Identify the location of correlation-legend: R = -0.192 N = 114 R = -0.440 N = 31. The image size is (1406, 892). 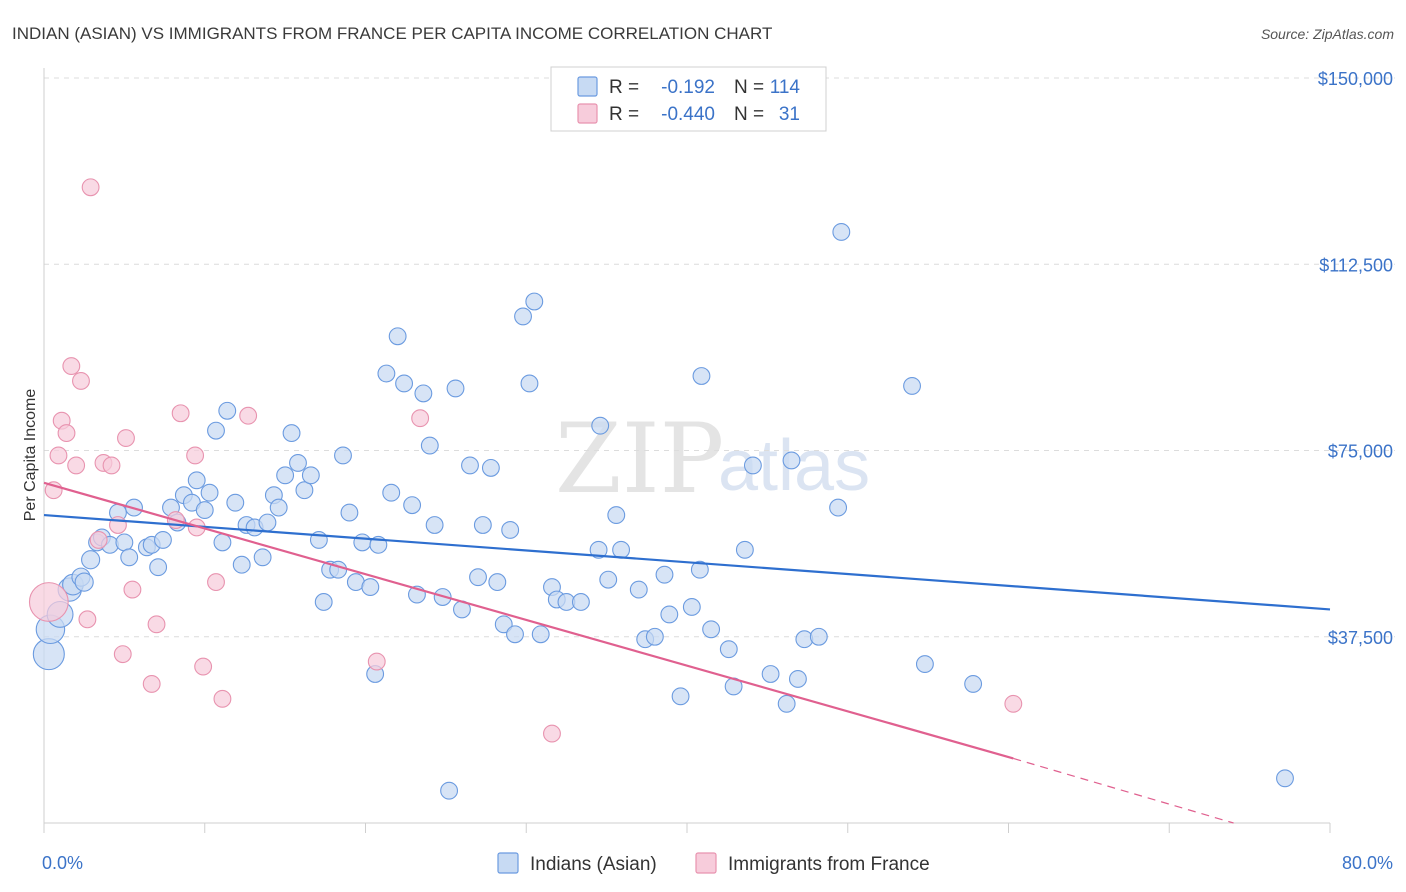
(688, 99).